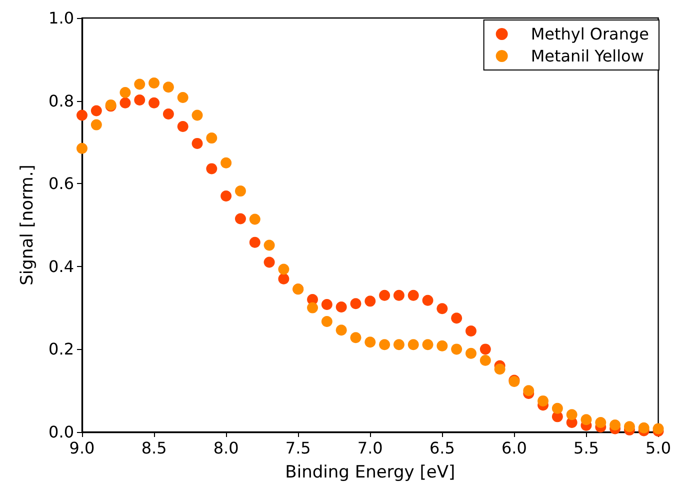 Image resolution: width=674 pixels, height=486 pixels. I want to click on y-tick-label: 0.2, so click(61, 349).